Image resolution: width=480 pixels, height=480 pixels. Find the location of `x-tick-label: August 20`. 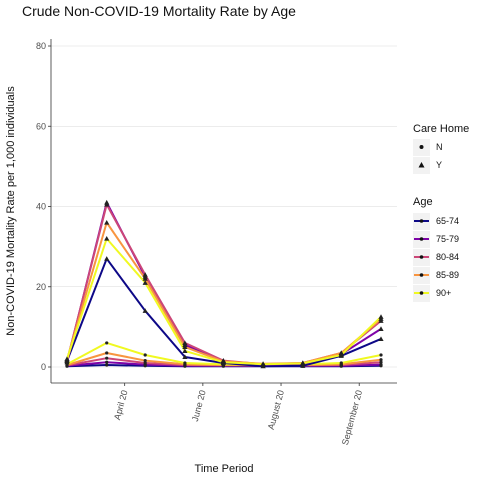

x-tick-label: August 20 is located at coordinates (276, 410).